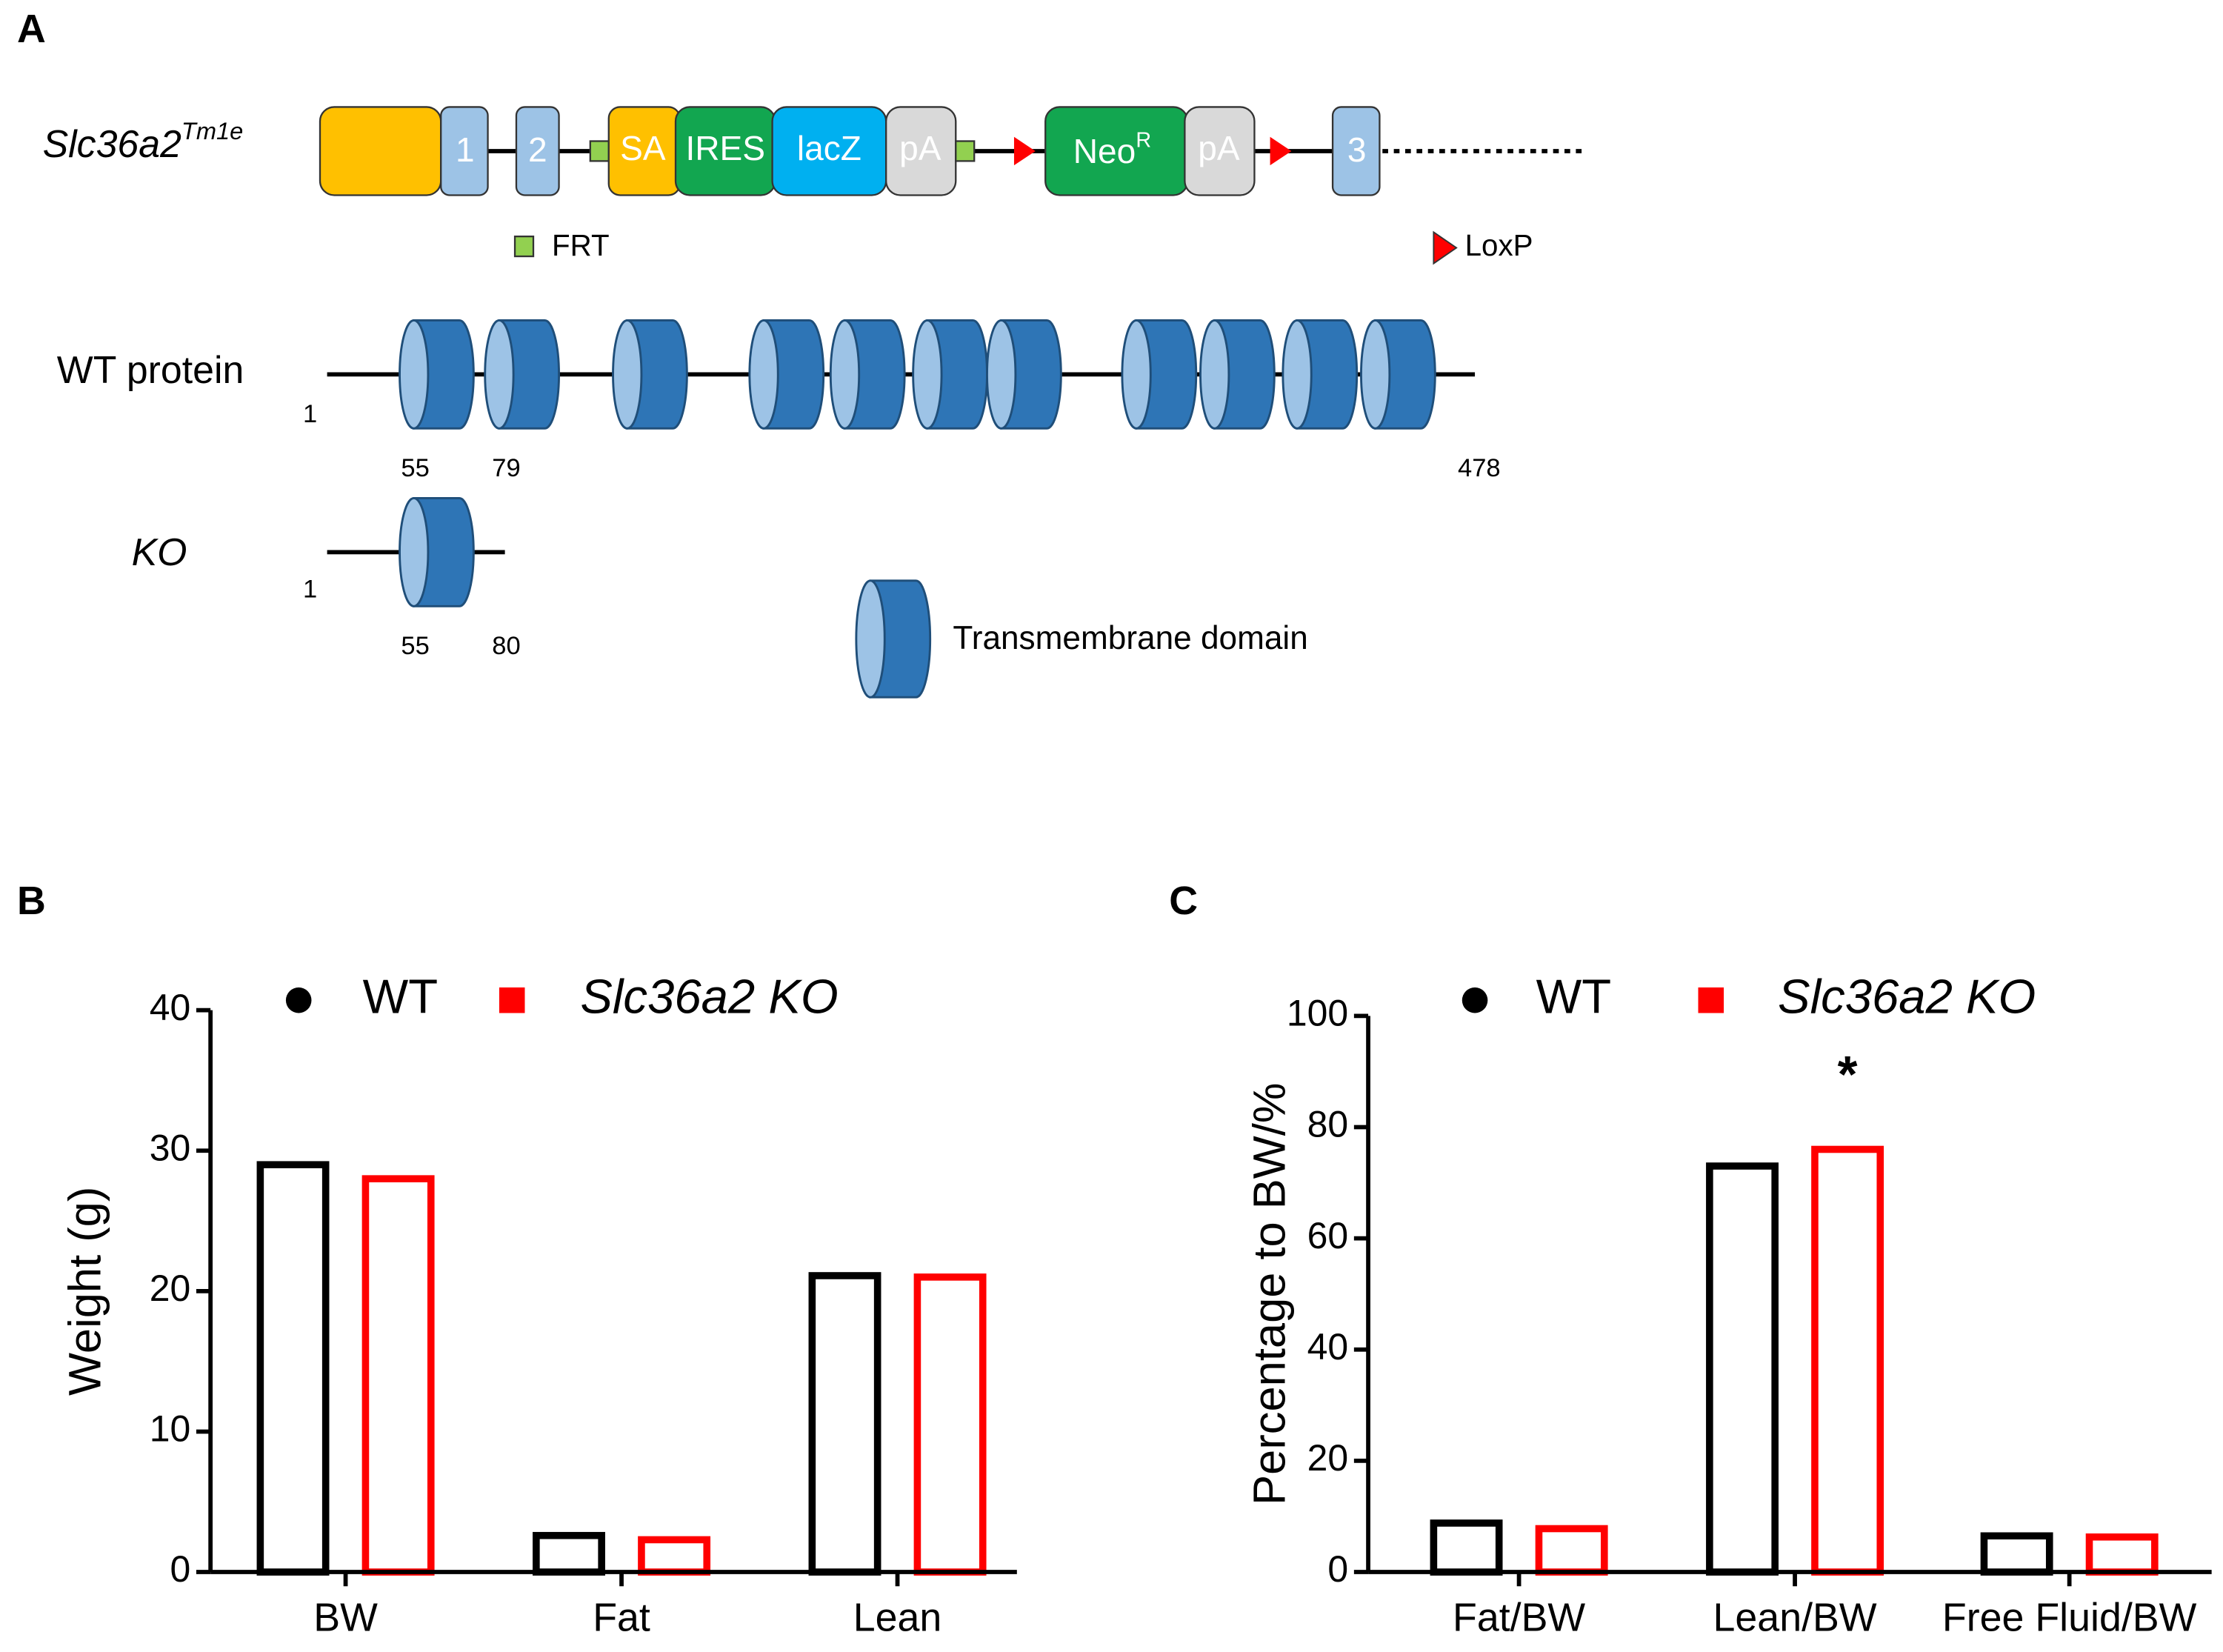 This screenshot has width=2223, height=1652. What do you see at coordinates (1479, 468) in the screenshot?
I see `position-label: 478` at bounding box center [1479, 468].